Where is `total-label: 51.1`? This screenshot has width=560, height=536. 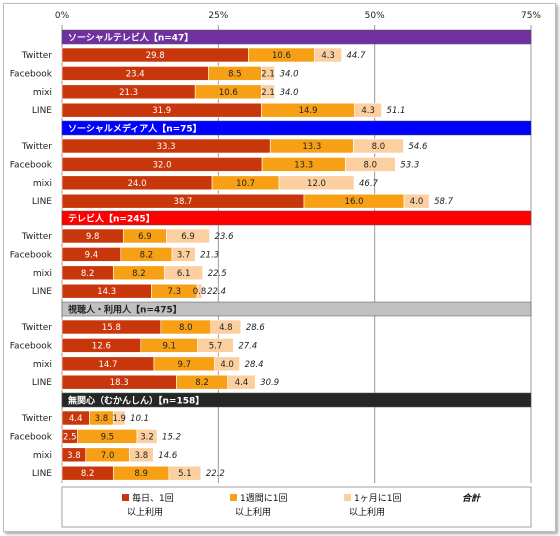
total-label: 51.1 is located at coordinates (396, 111).